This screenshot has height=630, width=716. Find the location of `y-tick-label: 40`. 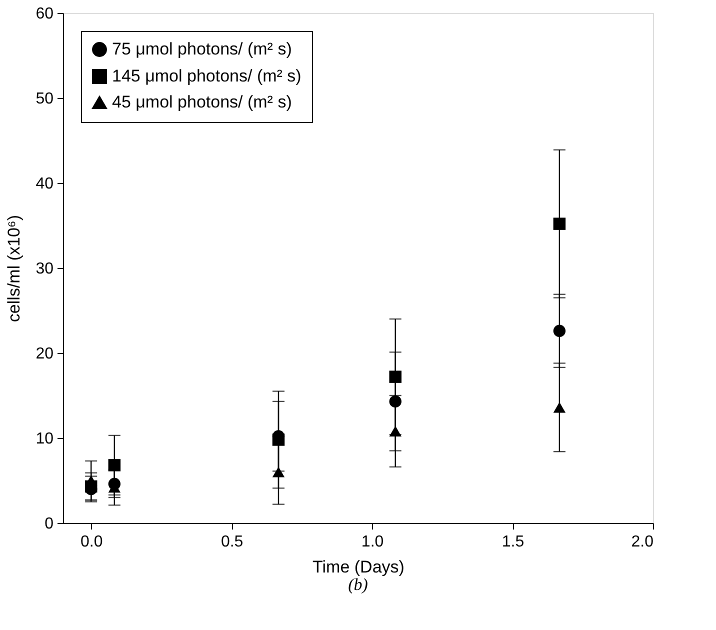

y-tick-label: 40 is located at coordinates (45, 184).